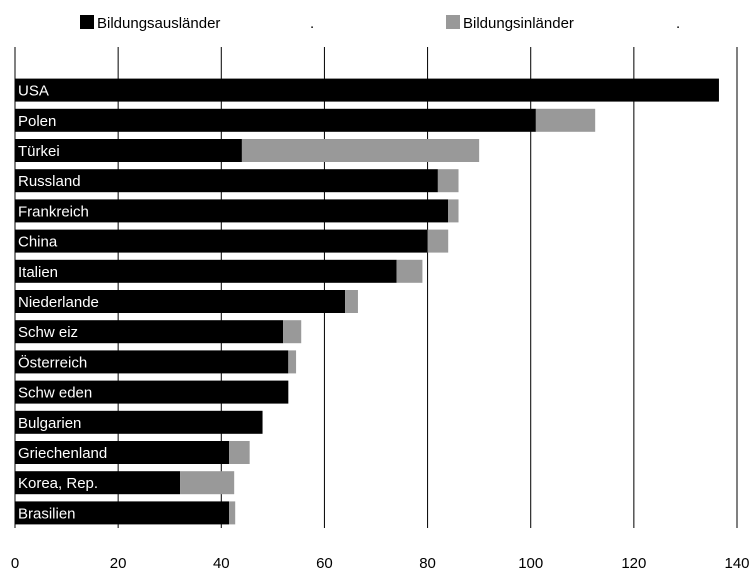 The image size is (755, 576). I want to click on category-label-13: Griechenland, so click(62, 453).